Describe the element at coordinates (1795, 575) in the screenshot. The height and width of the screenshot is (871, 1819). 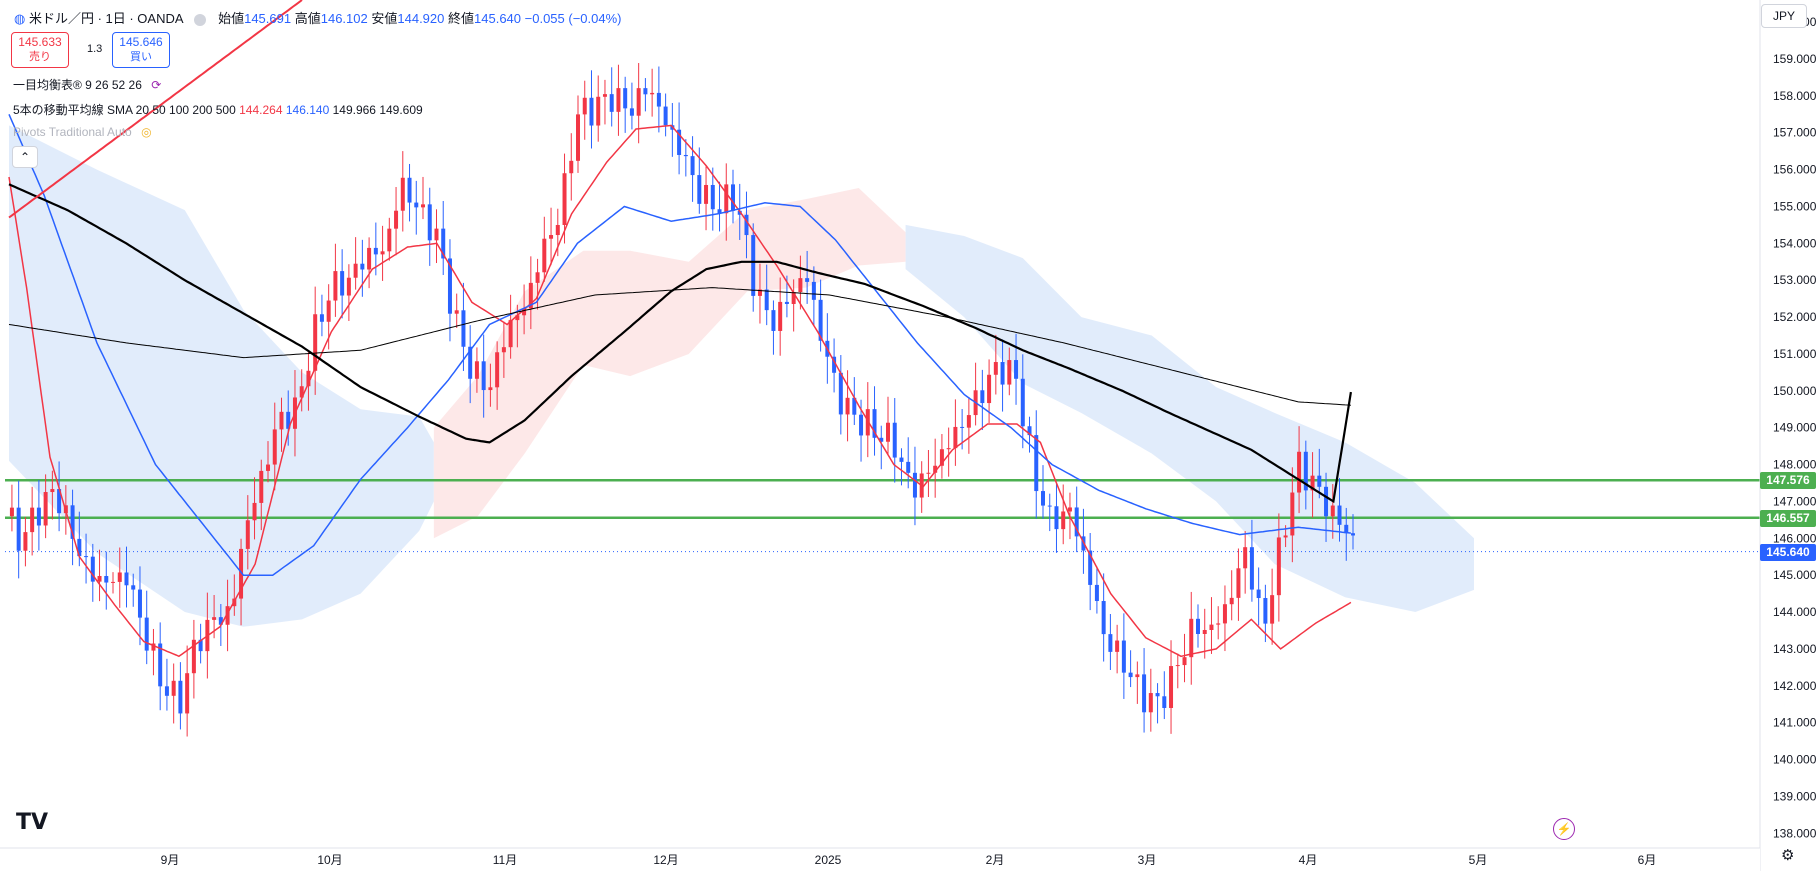
I see `price-tick-label: 145.000` at that location.